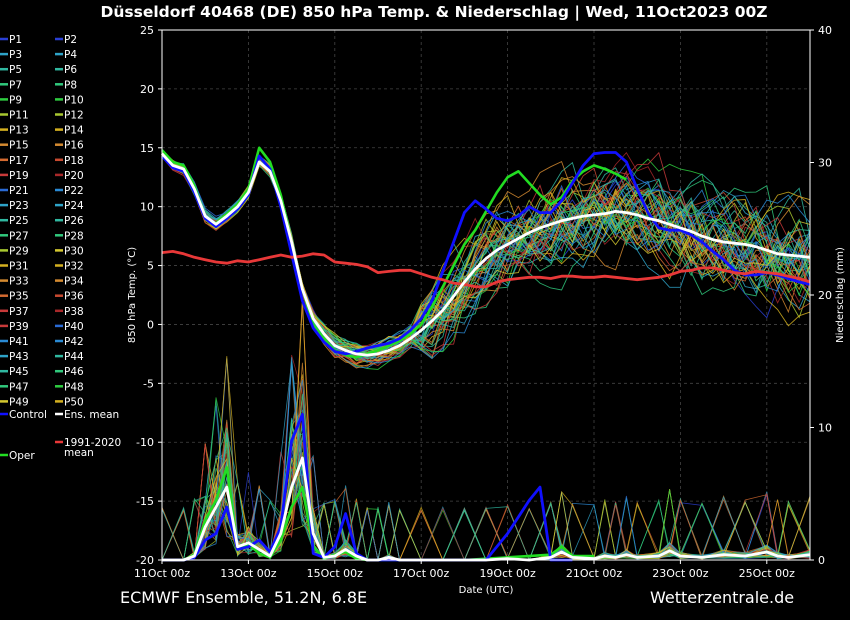  Describe the element at coordinates (15, 100) in the screenshot. I see `legend-label: P9` at that location.